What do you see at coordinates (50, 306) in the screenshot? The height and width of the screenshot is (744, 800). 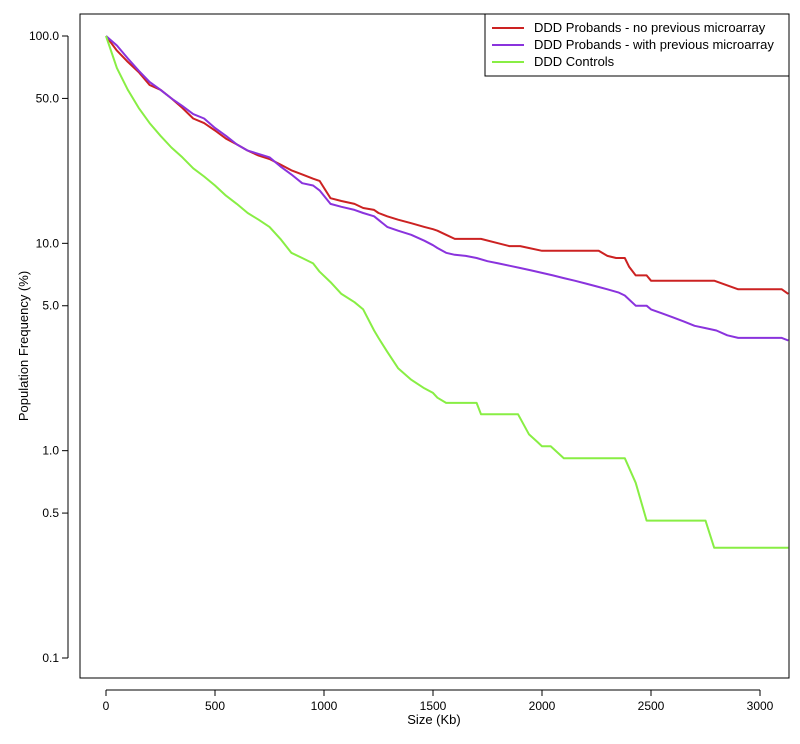 I see `y-tick-label: 5.0` at bounding box center [50, 306].